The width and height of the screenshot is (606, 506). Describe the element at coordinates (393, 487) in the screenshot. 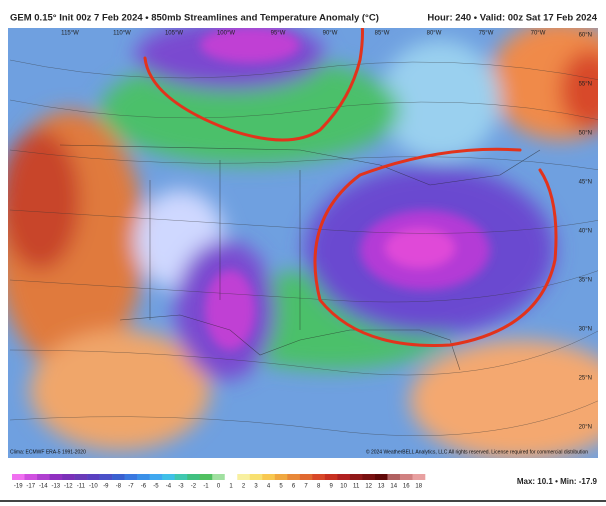

I see `colorbar-label: 14` at that location.